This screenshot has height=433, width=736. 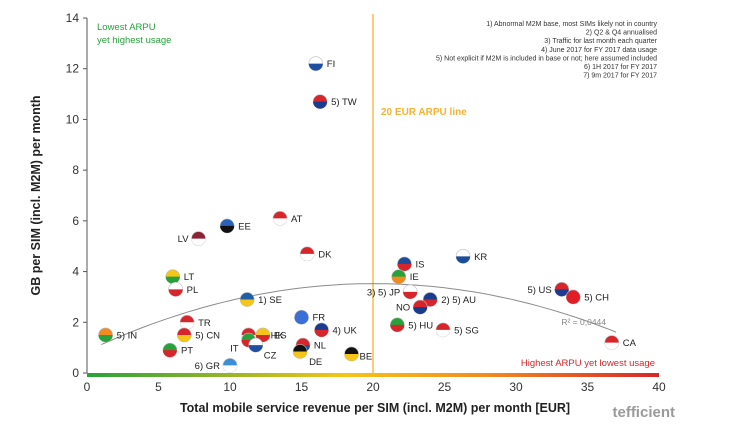 What do you see at coordinates (359, 314) in the screenshot?
I see `trendline` at bounding box center [359, 314].